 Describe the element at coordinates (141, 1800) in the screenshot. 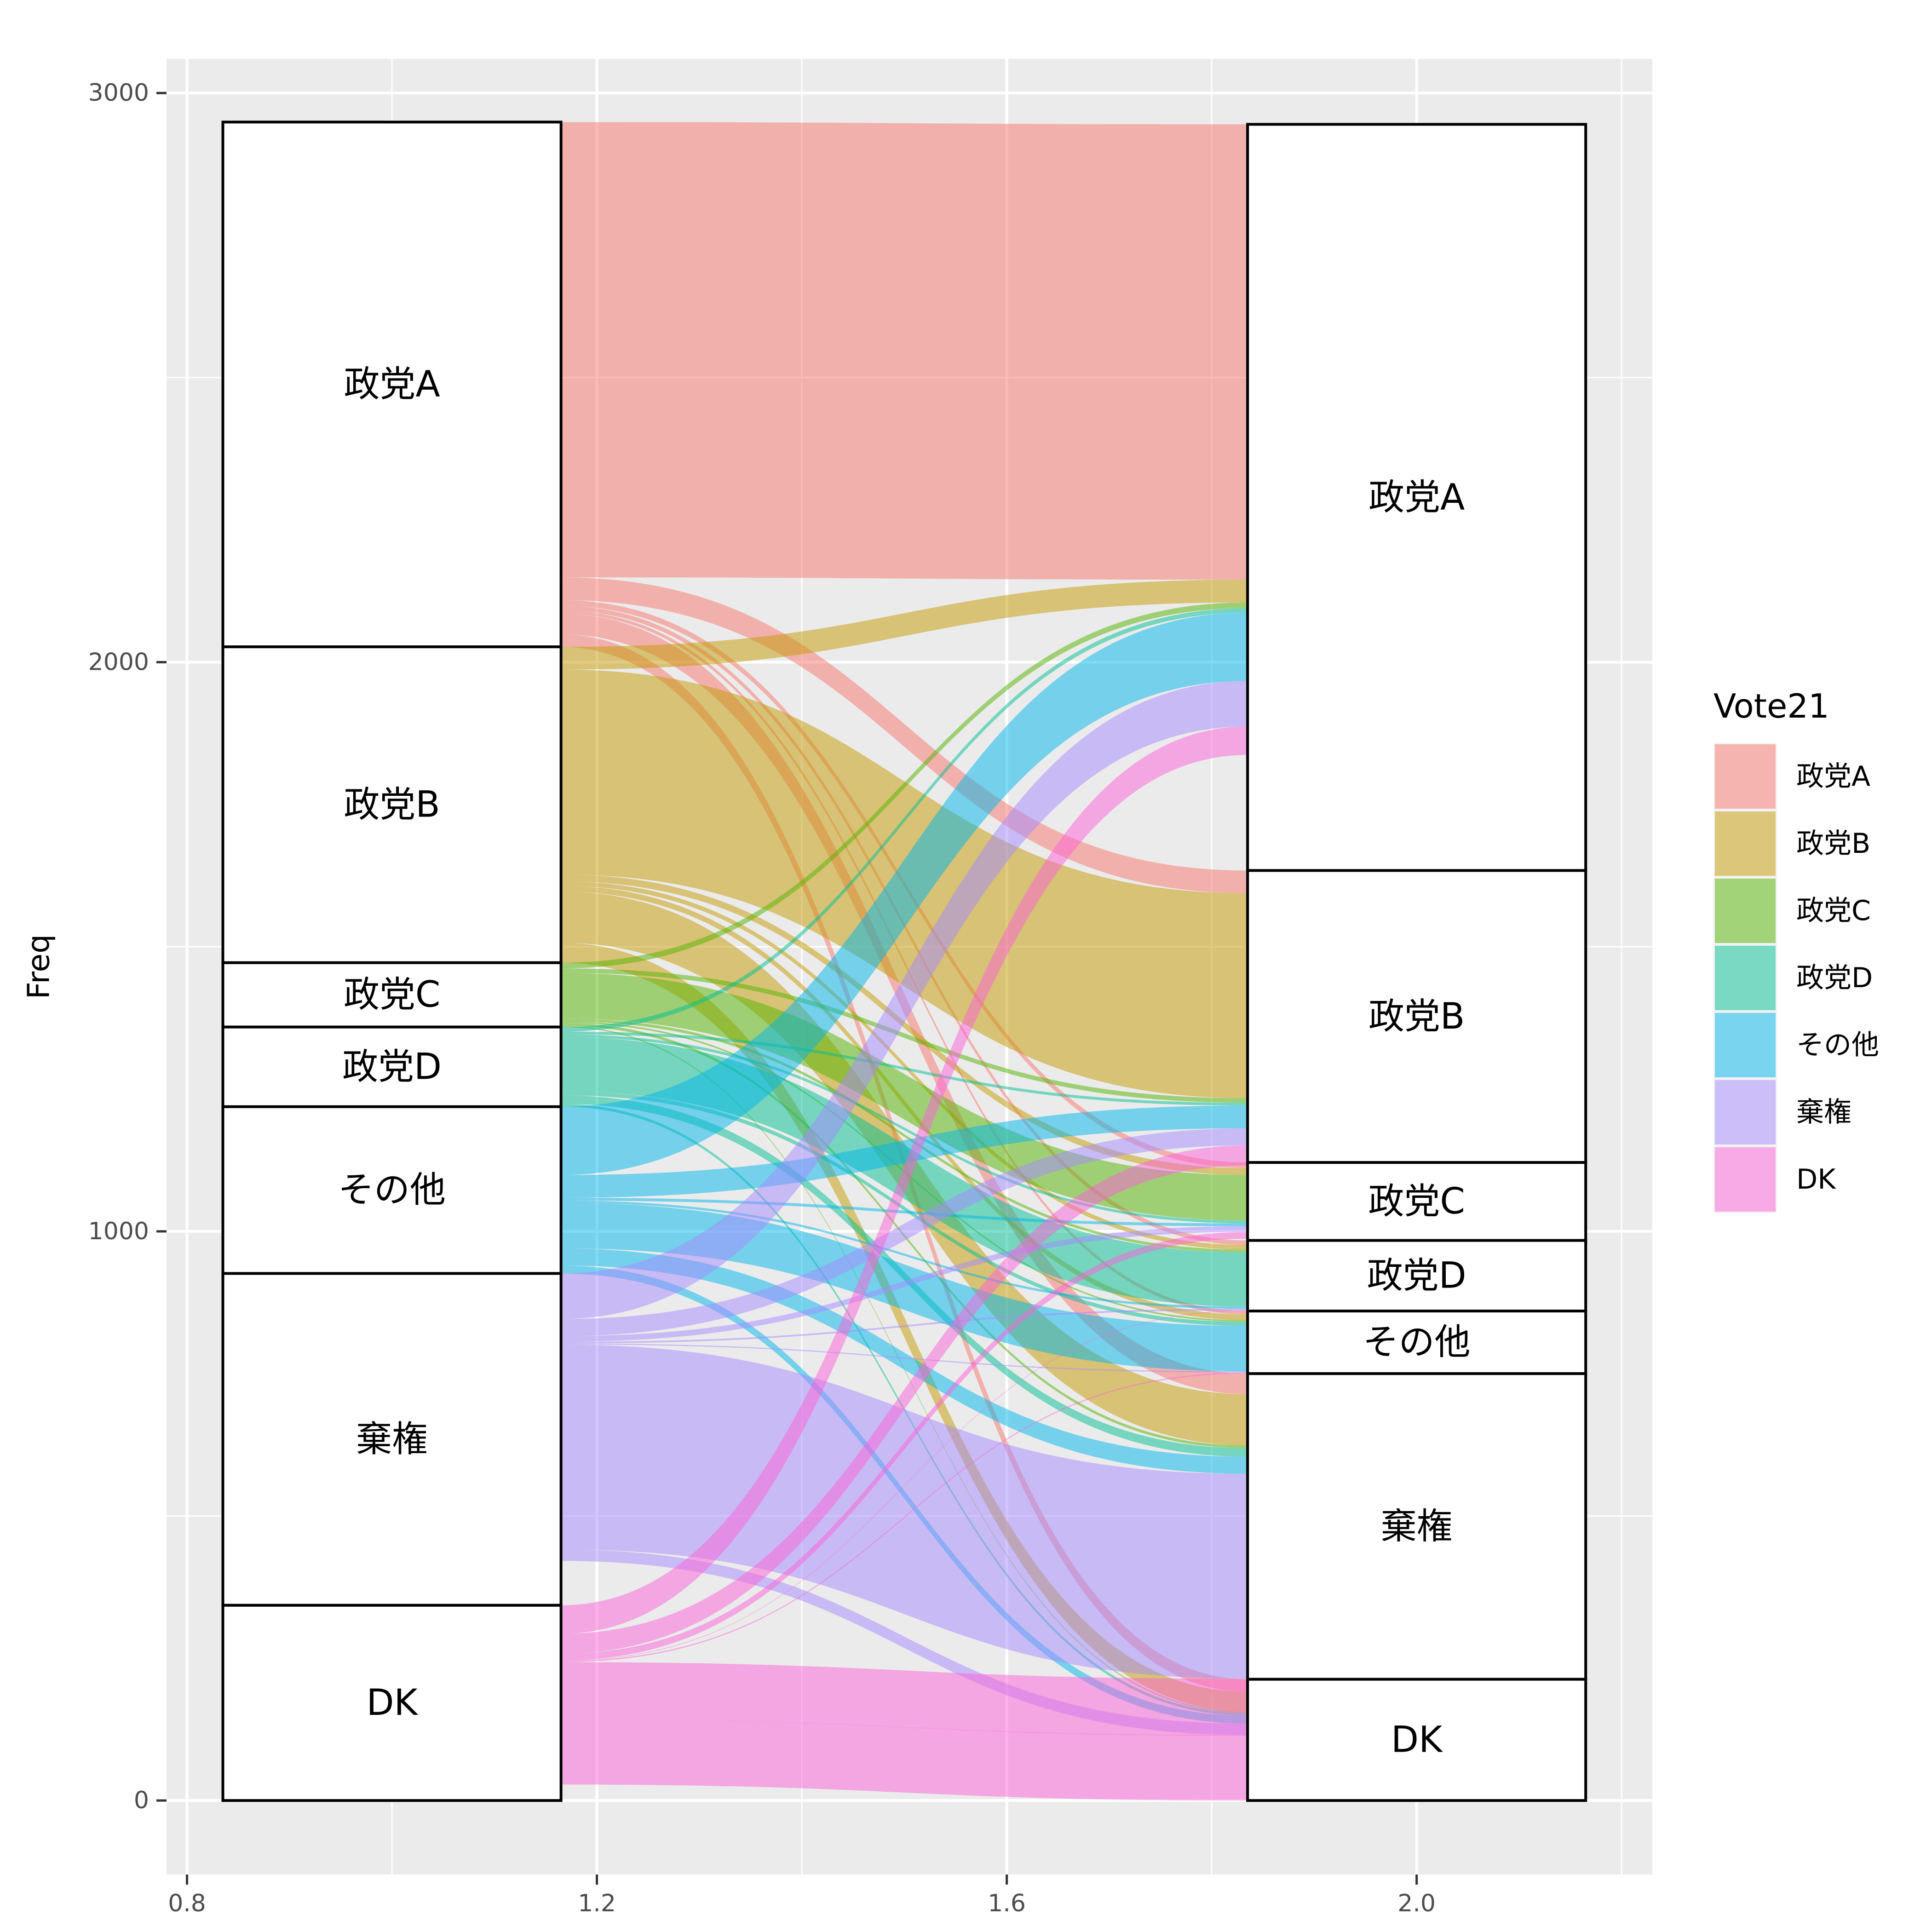

I see `y-tick-label: 0` at that location.